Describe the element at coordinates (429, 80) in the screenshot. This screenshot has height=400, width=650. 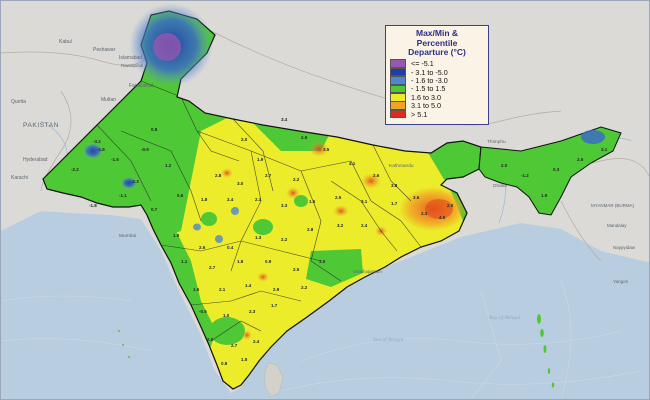
I see `legend-item-label: - 1.6 to -3.0` at that location.